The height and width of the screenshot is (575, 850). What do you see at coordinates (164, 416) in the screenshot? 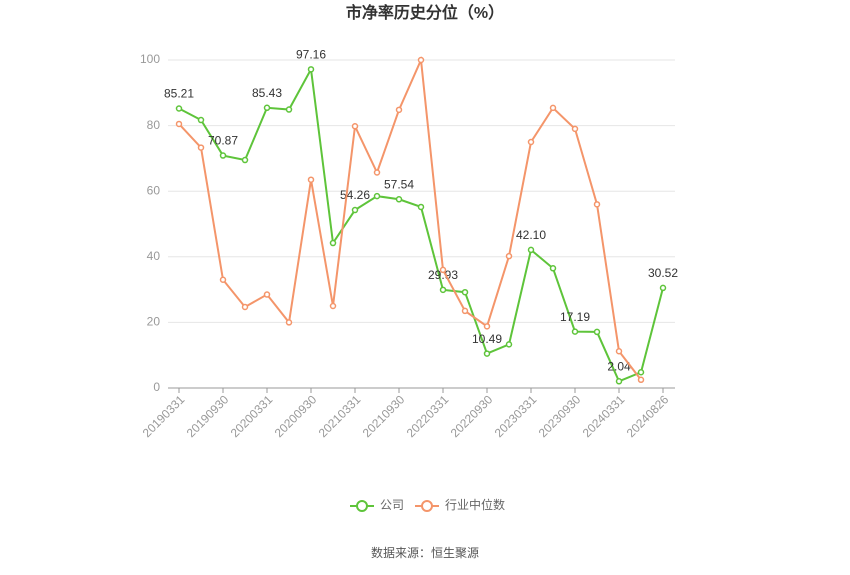
I see `x-tick-label: 20190331` at bounding box center [164, 416].